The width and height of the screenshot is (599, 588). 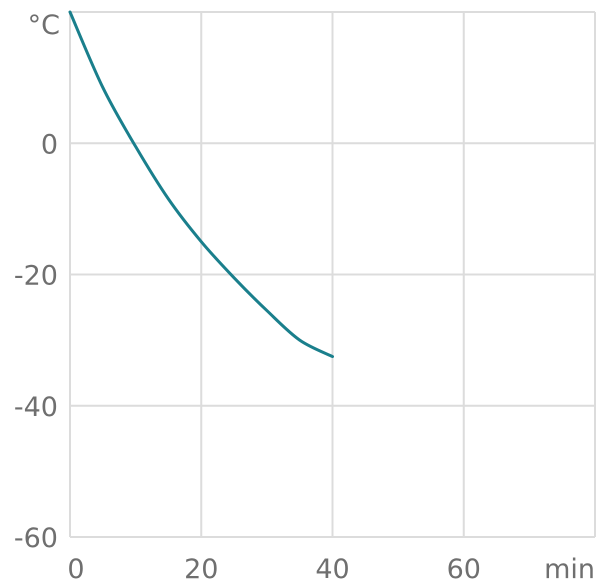 I want to click on x-tick-label: 40, so click(x=332, y=569).